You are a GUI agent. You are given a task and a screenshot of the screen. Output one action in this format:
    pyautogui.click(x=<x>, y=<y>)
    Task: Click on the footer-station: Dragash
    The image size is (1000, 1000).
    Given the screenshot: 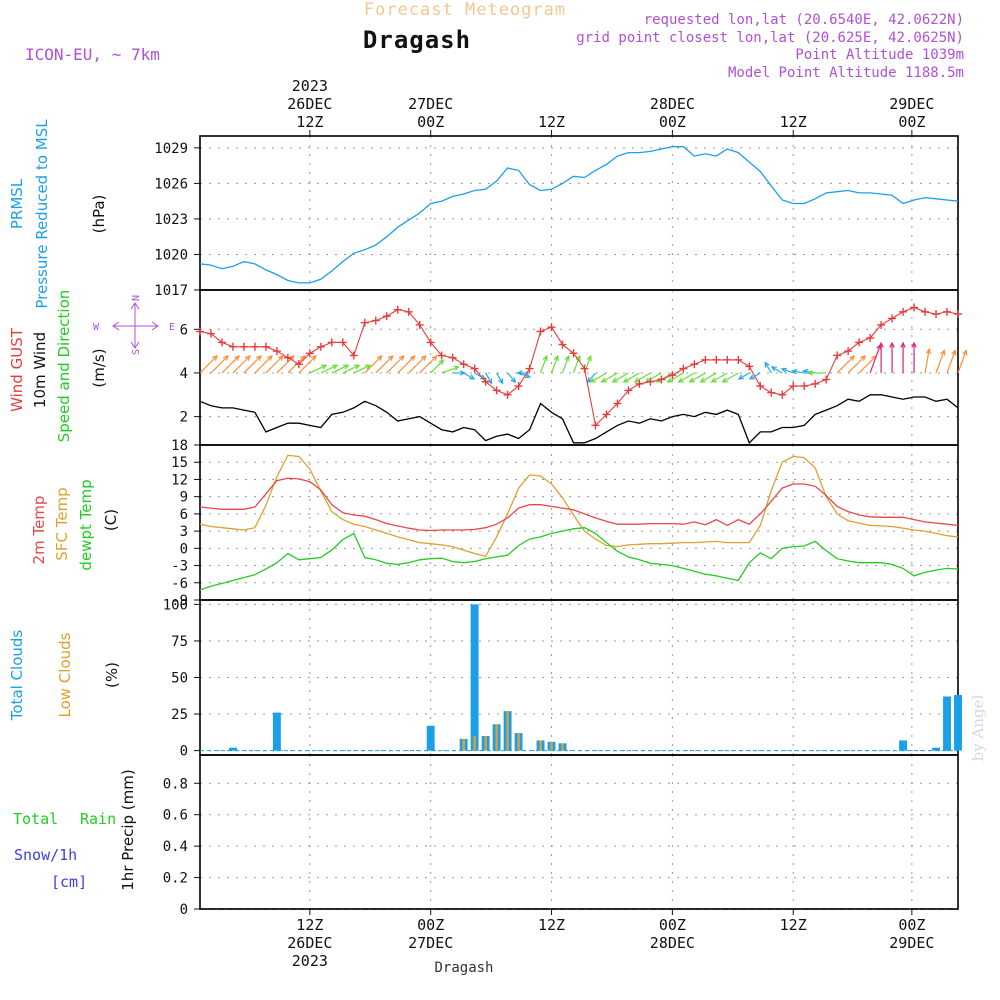 What is the action you would take?
    pyautogui.click(x=463, y=968)
    